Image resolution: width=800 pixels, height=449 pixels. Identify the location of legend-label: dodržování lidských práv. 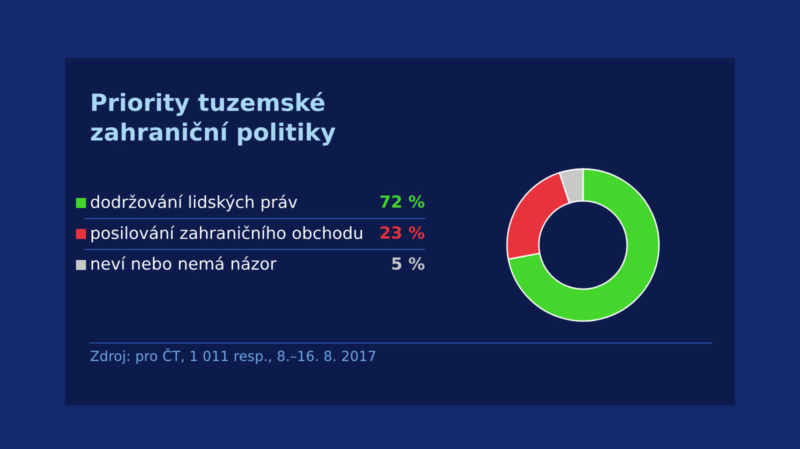
(194, 203).